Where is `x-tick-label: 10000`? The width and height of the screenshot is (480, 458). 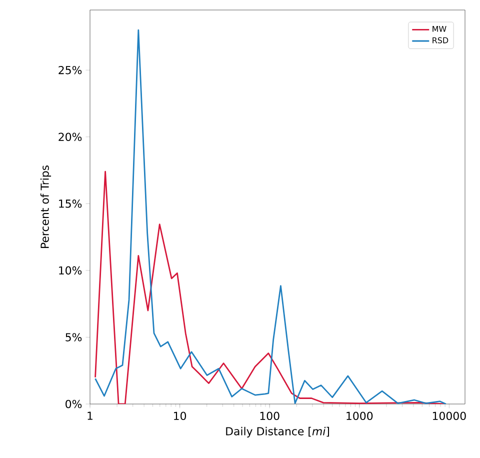
x-tick-label: 10000 is located at coordinates (449, 416).